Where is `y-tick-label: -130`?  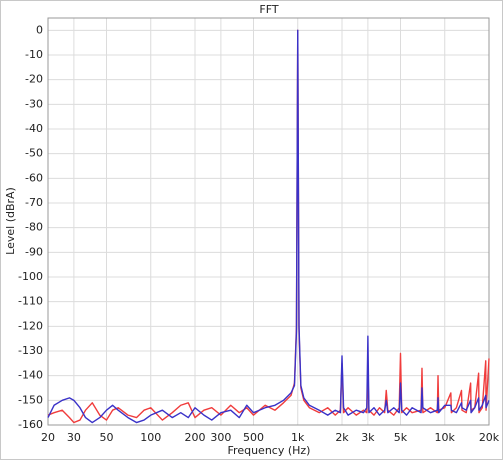 y-tick-label: -130 is located at coordinates (30, 350).